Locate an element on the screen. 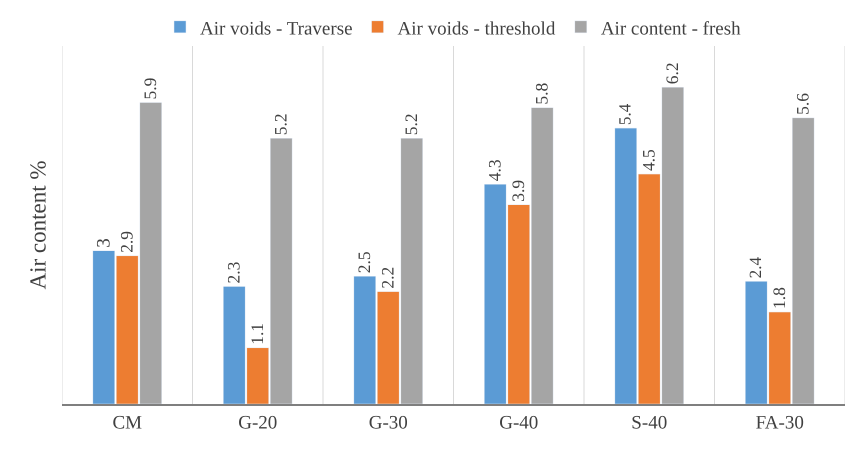  data-label: 5.8 is located at coordinates (541, 93).